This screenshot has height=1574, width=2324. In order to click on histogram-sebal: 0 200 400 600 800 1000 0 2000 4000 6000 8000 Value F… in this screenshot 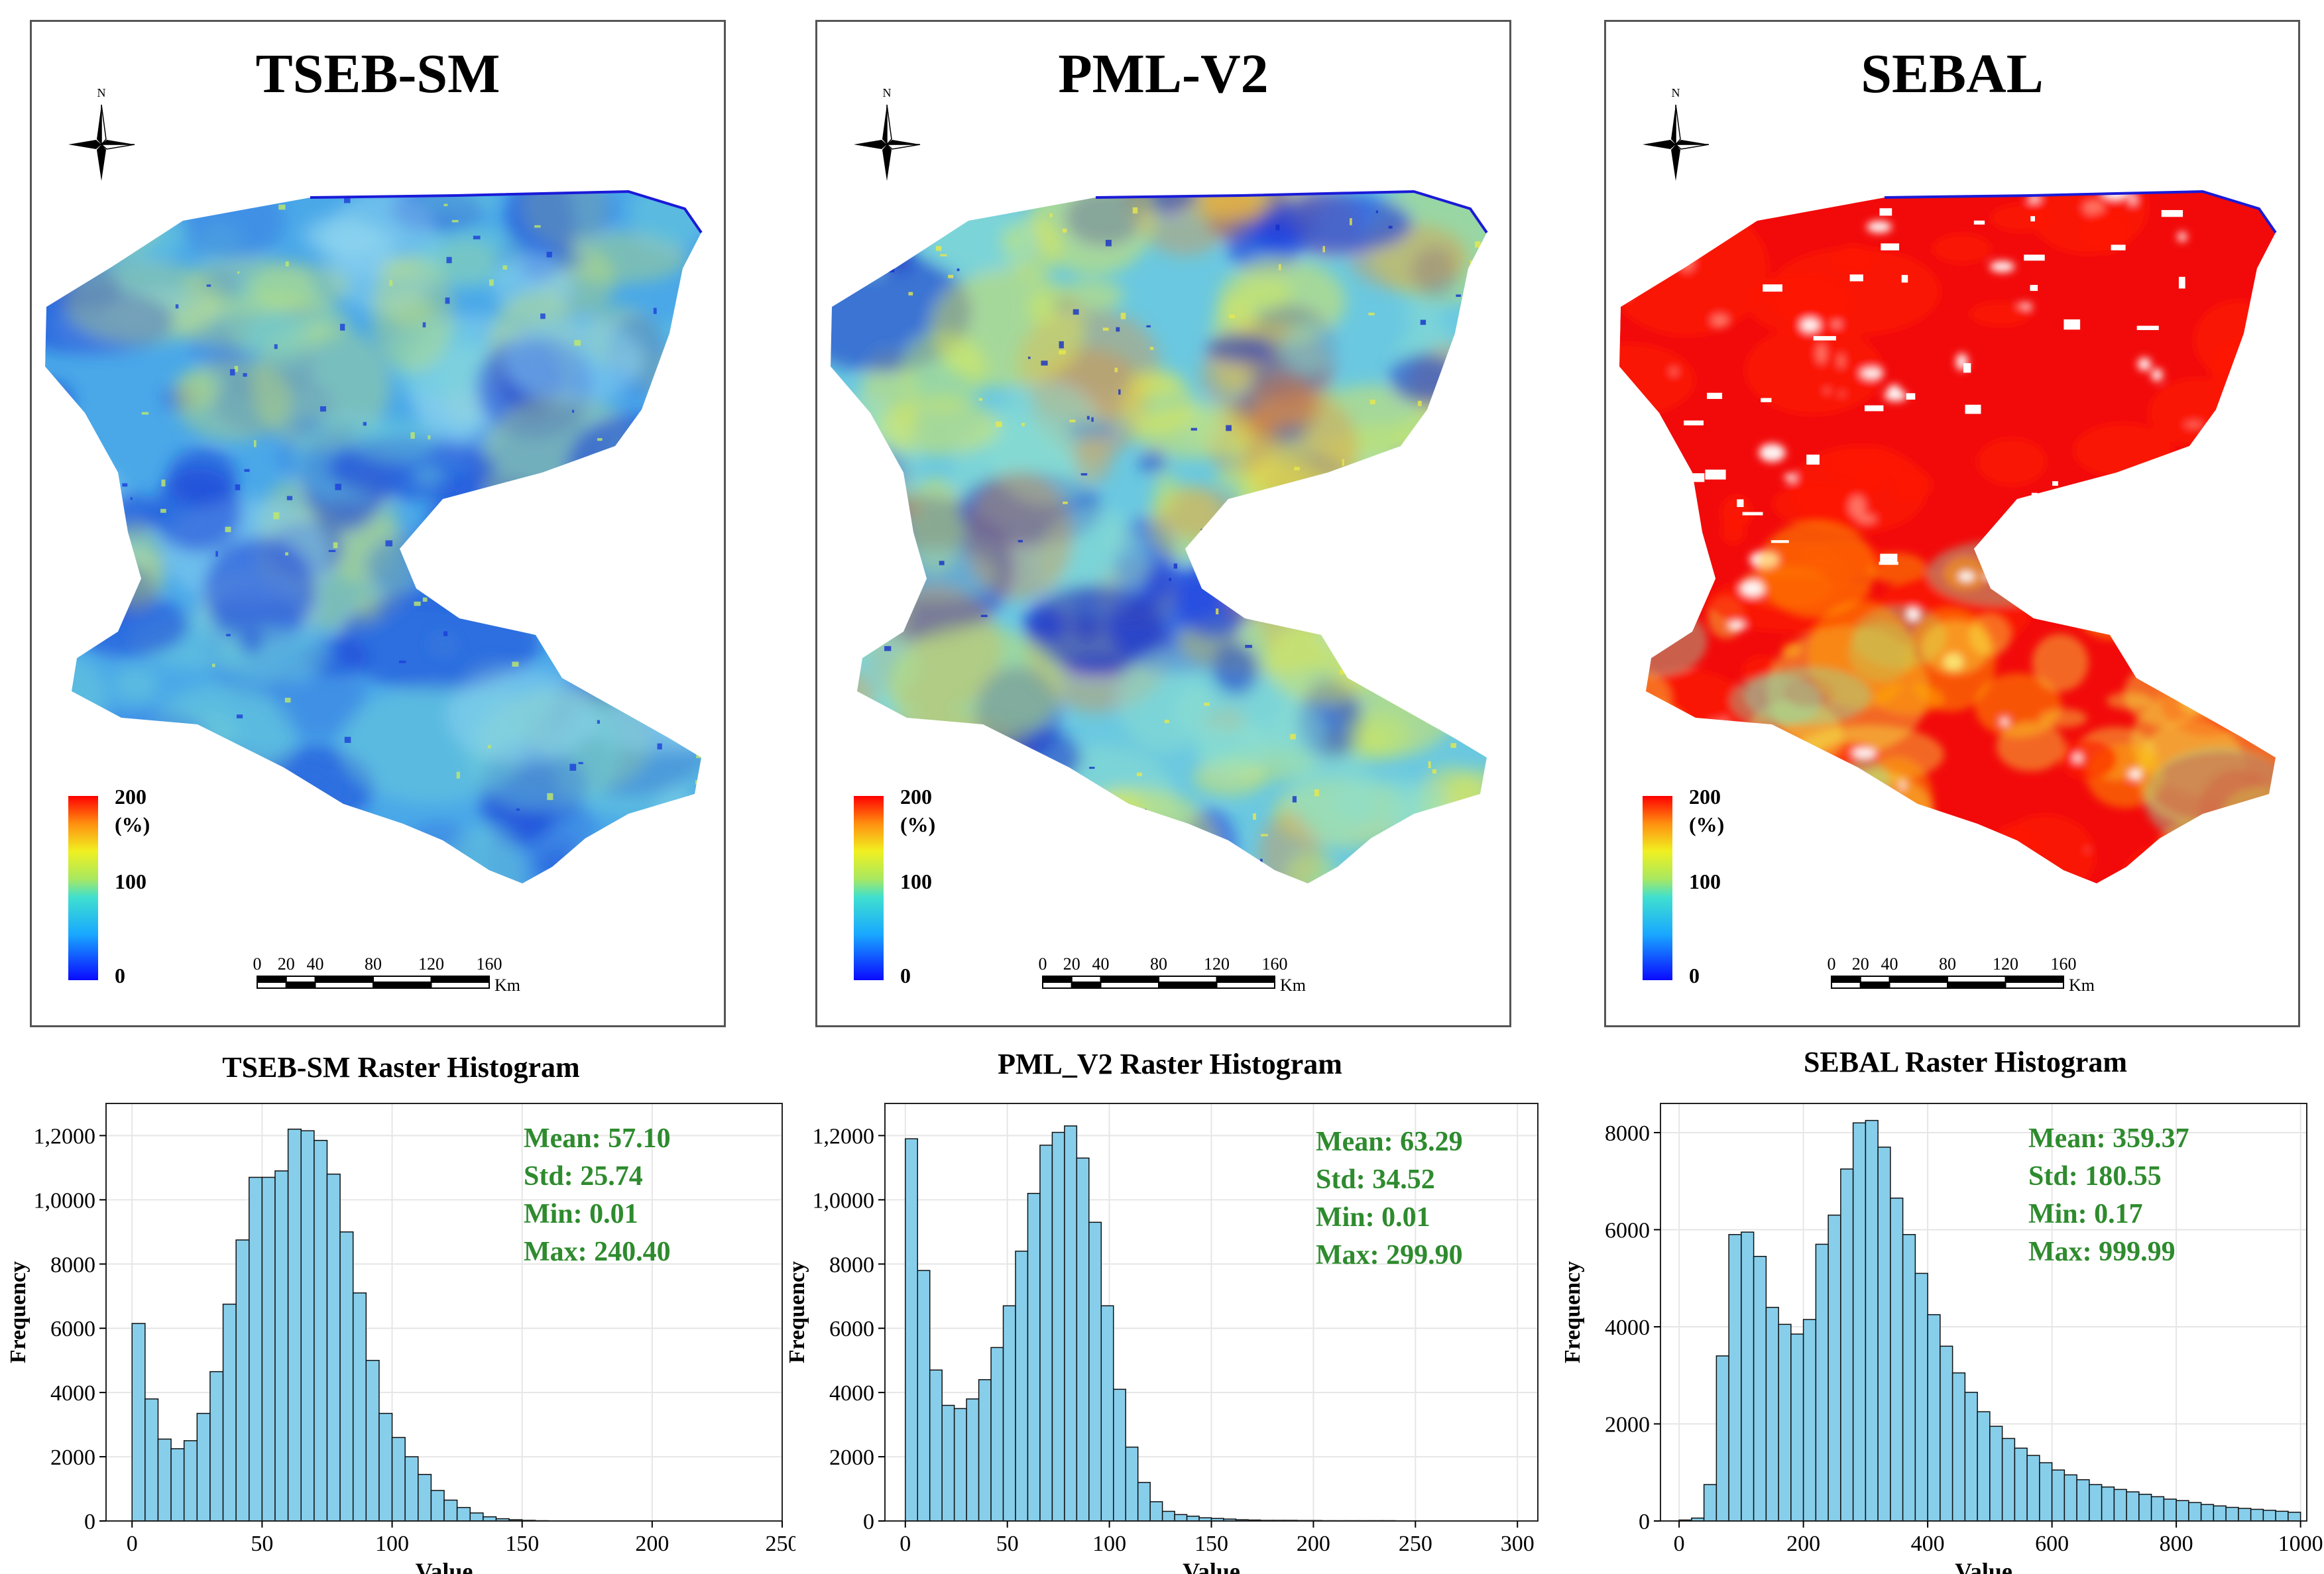, I will do `click(1941, 1339)`.